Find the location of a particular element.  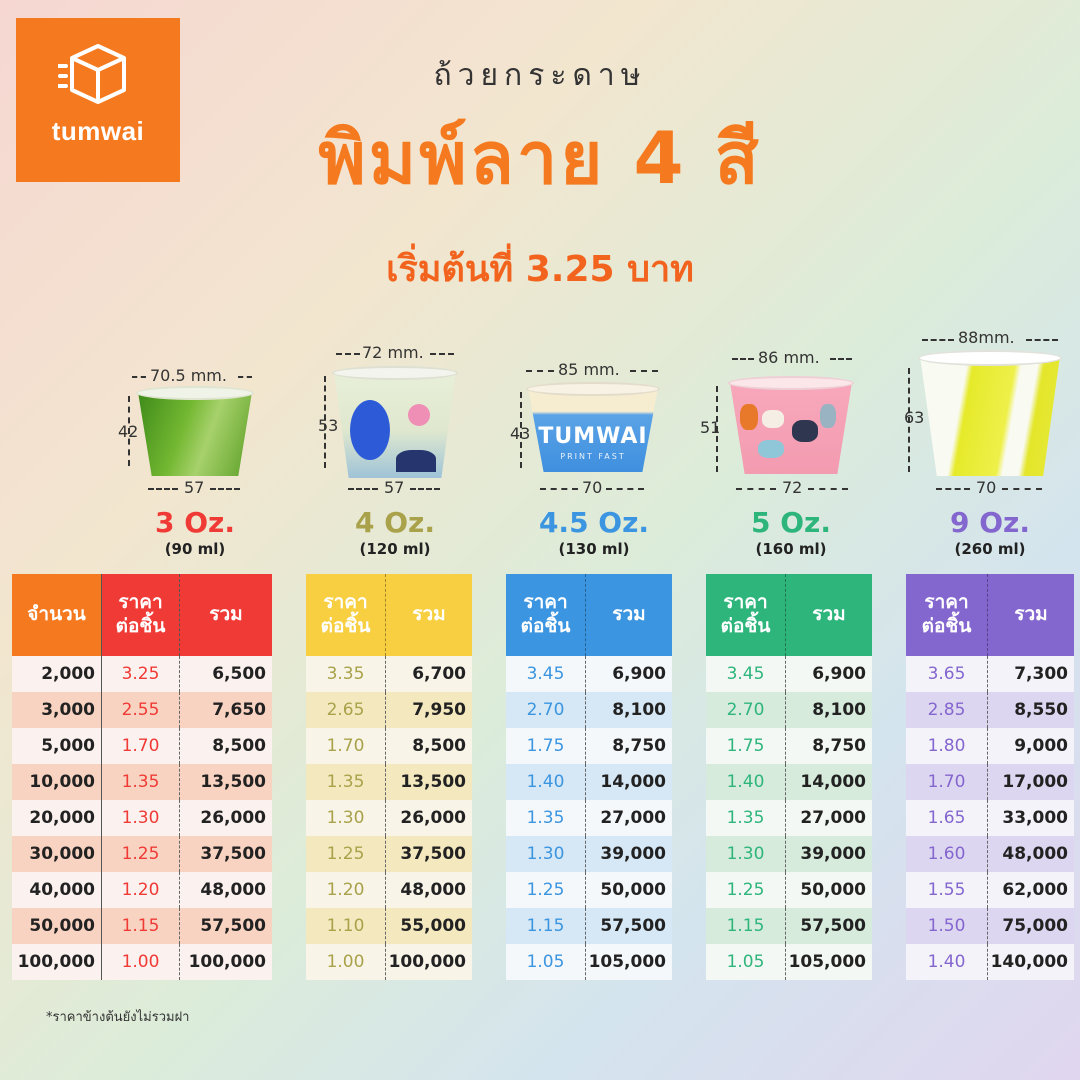

table-row: 2.85 8,550 is located at coordinates (990, 710).